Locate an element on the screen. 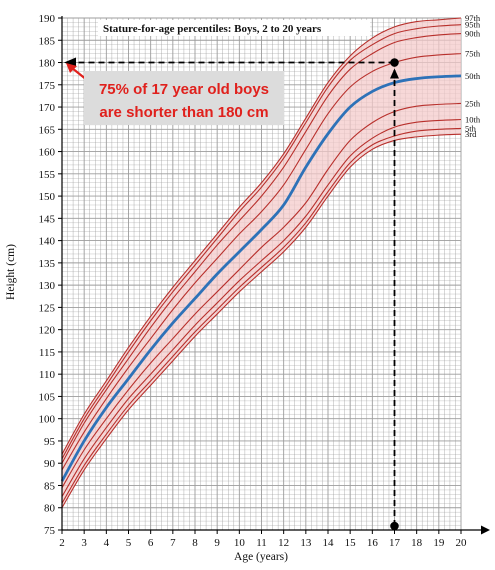 The image size is (495, 570). percentile-label-5th: 5th is located at coordinates (471, 128).